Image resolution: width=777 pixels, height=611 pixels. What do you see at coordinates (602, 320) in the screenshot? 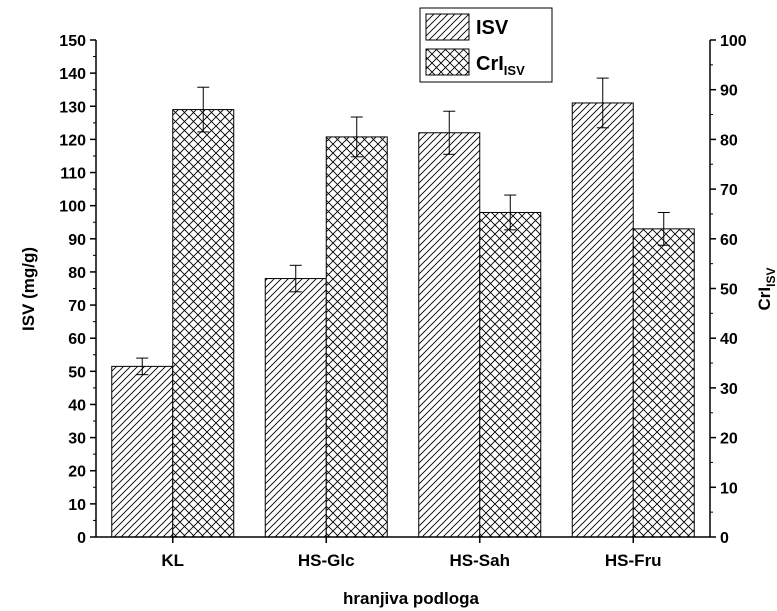
I see `bar-isv-hs-fru` at bounding box center [602, 320].